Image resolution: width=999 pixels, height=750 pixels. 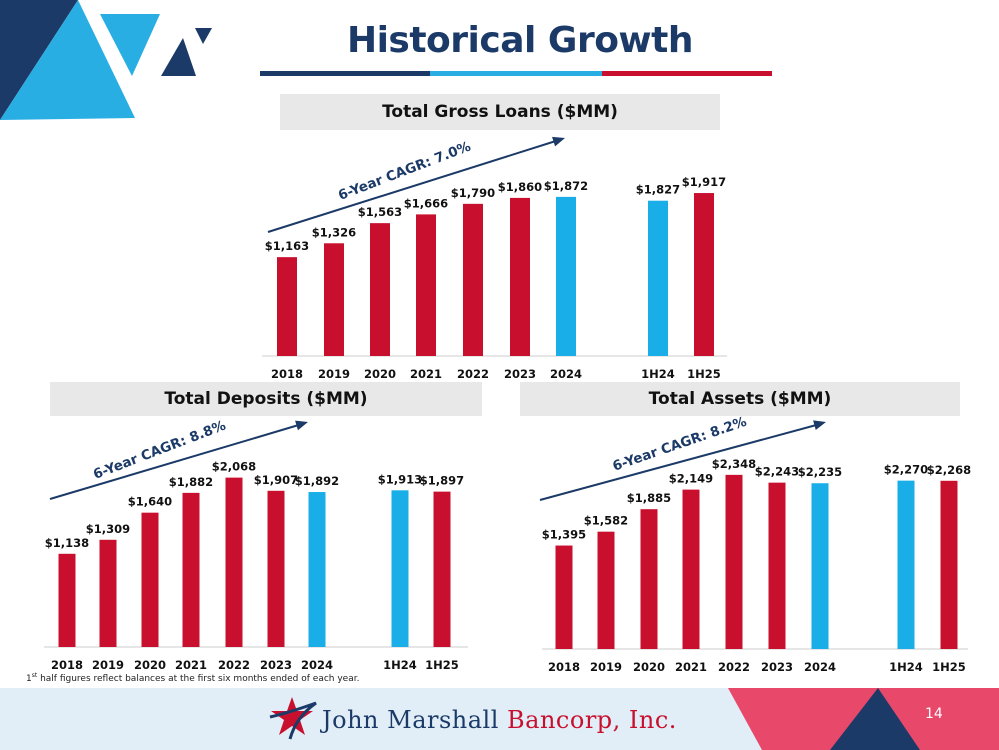 I want to click on title-underline-cyan, so click(x=516, y=73).